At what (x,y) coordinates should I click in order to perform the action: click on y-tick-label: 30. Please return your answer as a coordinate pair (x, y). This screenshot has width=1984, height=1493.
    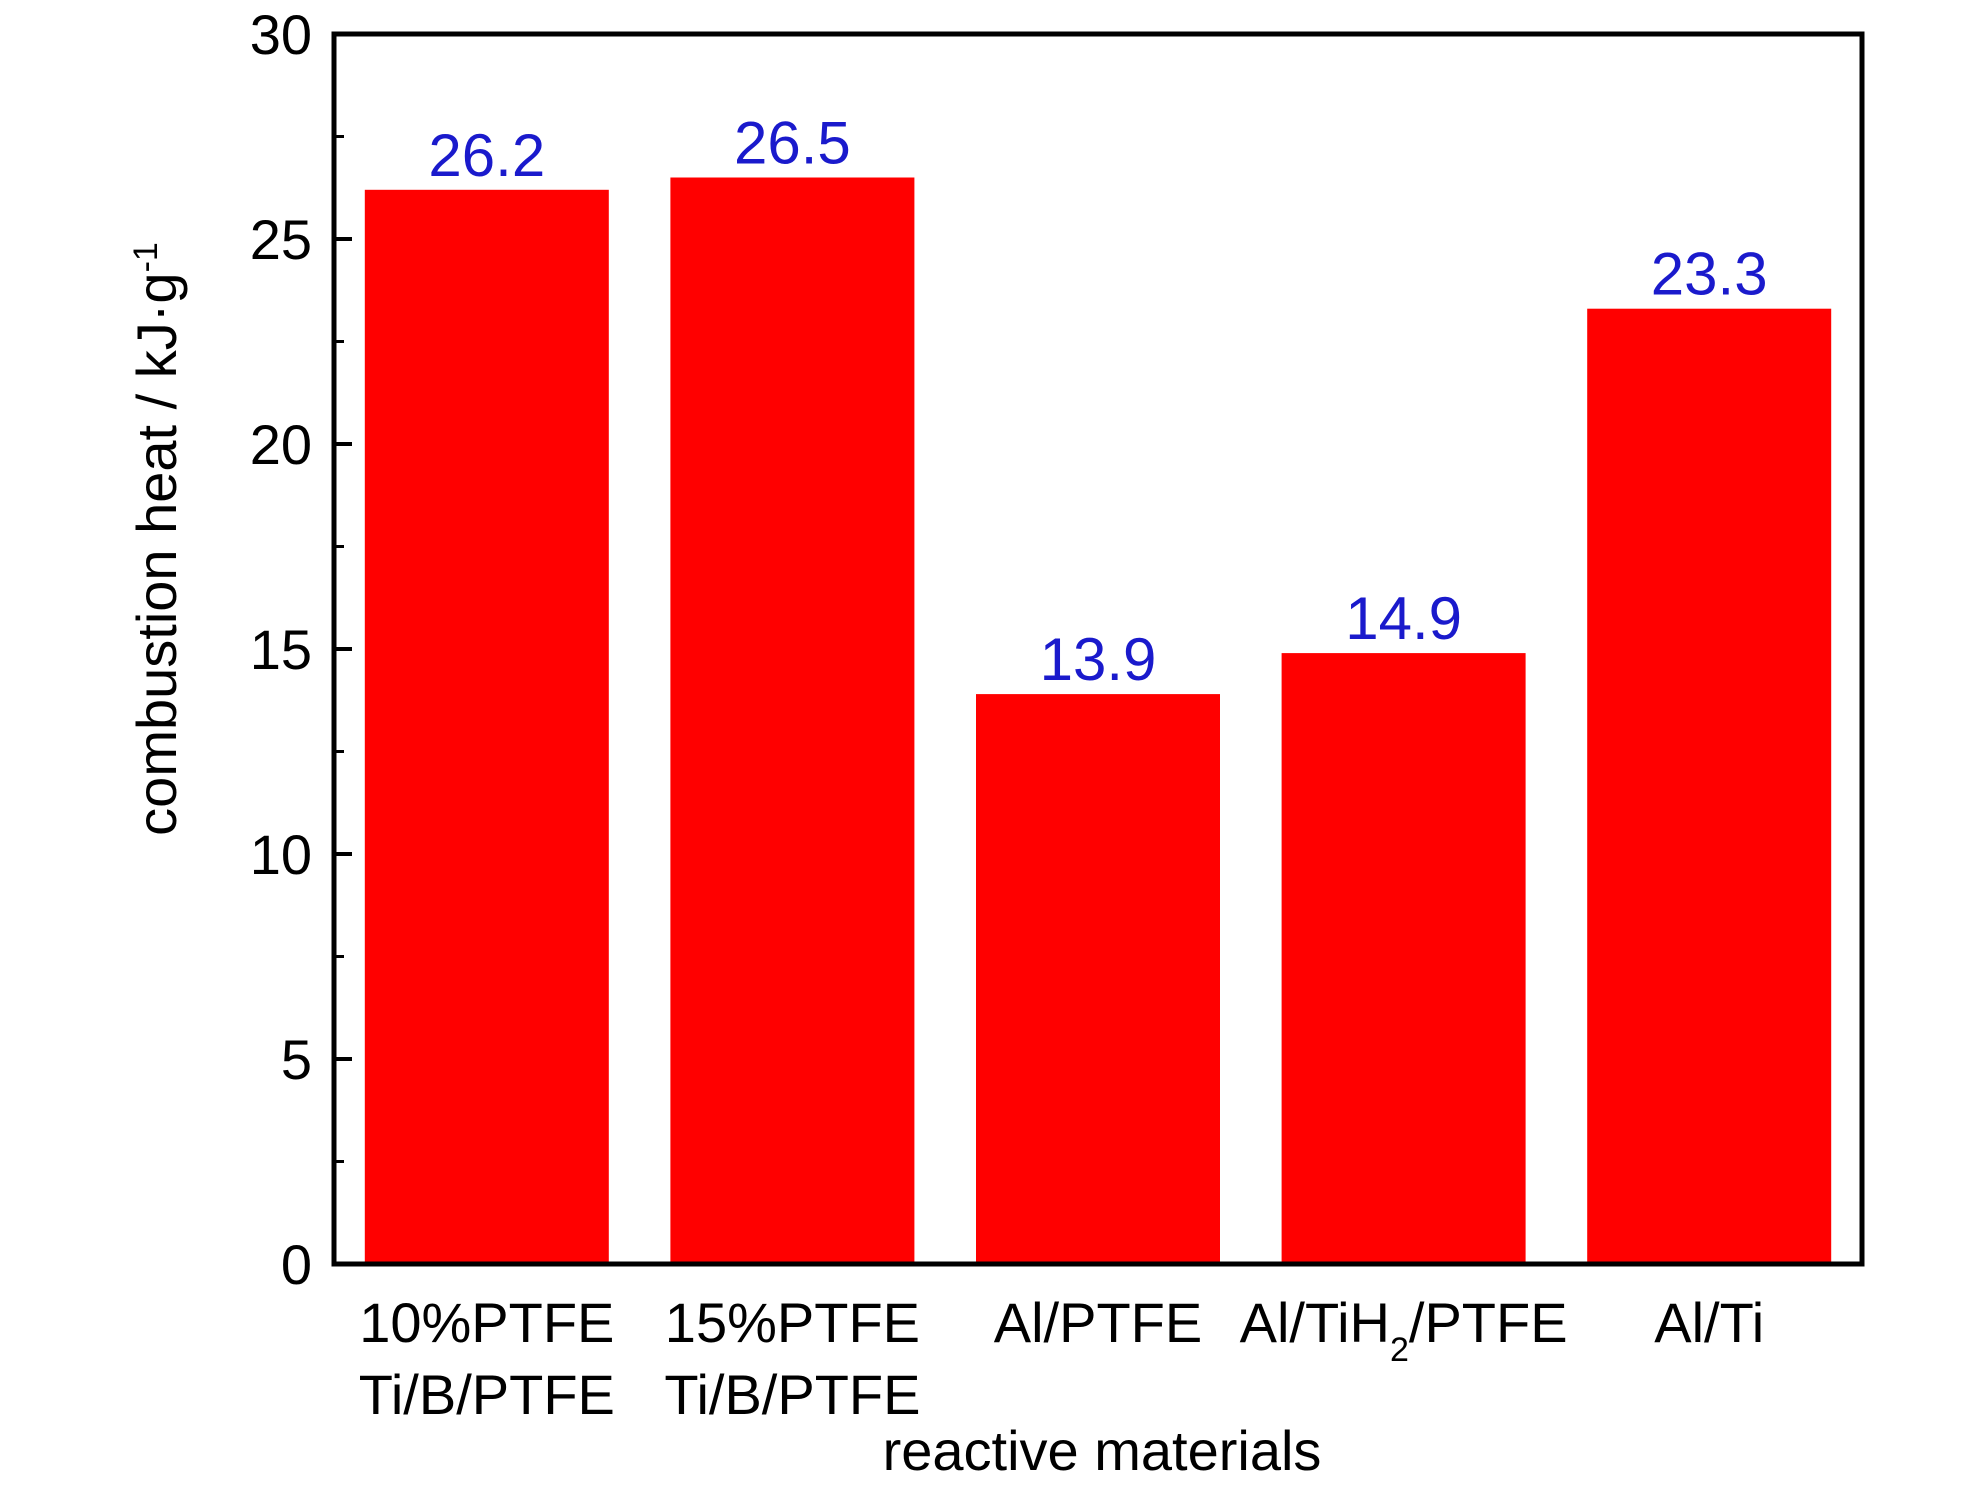
    Looking at the image, I should click on (281, 34).